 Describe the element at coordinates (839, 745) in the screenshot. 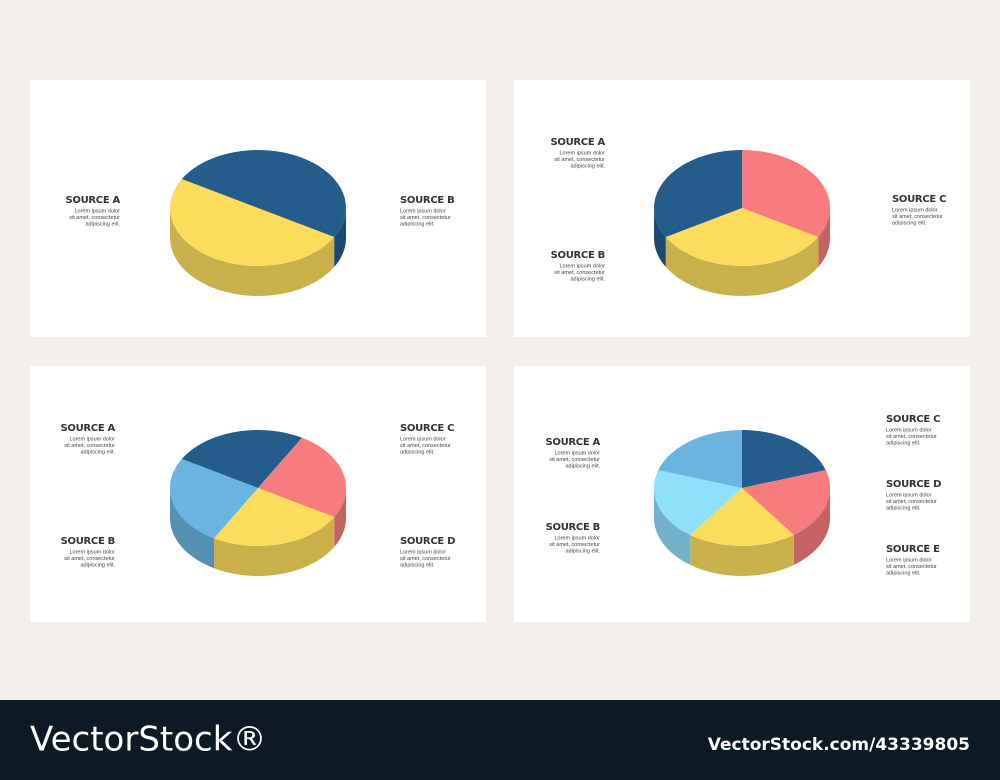

I see `site-id: VectorStock.com/43339805` at that location.